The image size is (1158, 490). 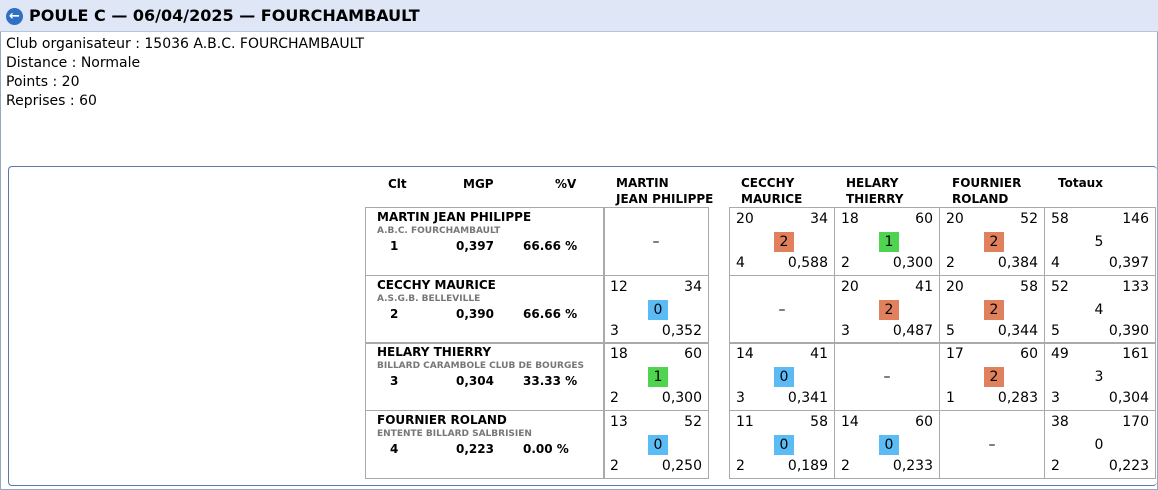 What do you see at coordinates (1128, 331) in the screenshot?
I see `average: 0,390` at bounding box center [1128, 331].